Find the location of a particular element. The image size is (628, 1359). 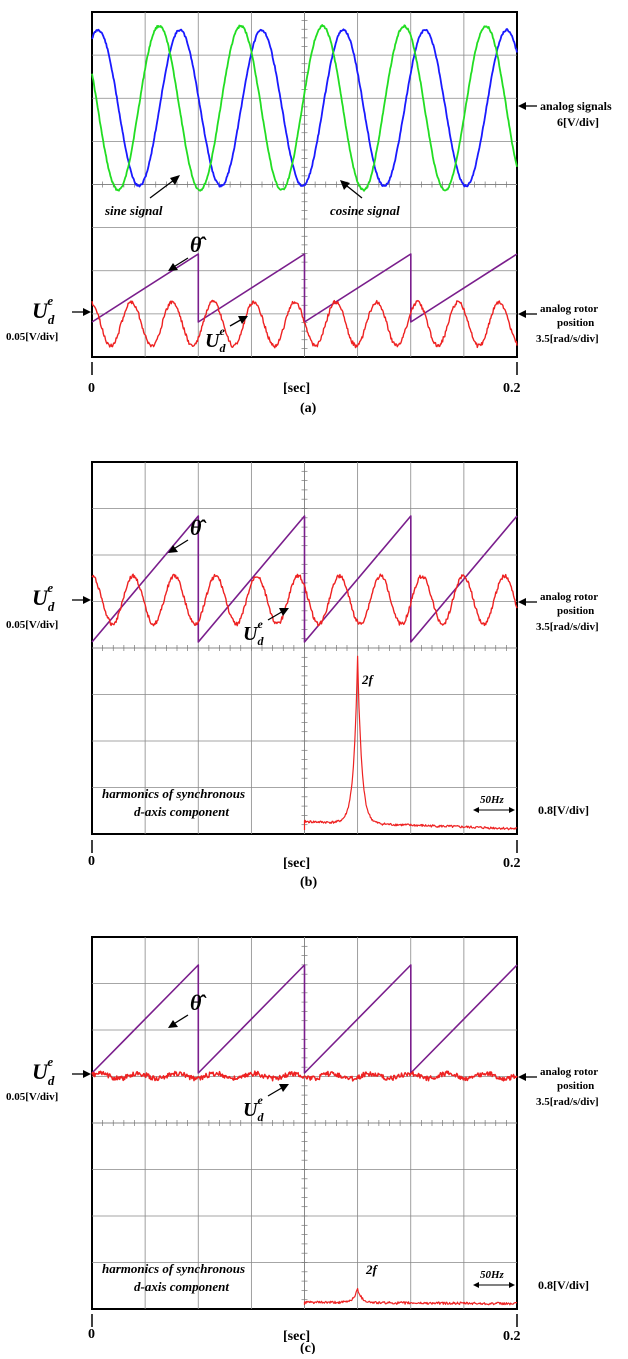

right-label-upper-b: analog rotor position 3.5[rad/s/div] is located at coordinates (558, 612).